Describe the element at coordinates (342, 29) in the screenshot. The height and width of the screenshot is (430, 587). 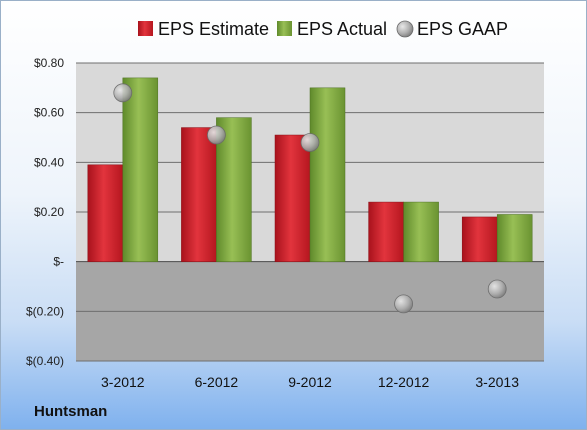
I see `legend-label-actual: EPS Actual` at that location.